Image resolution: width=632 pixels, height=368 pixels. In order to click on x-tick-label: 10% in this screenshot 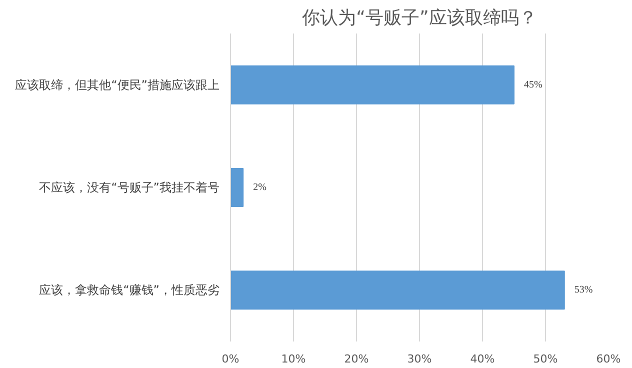, I will do `click(293, 359)`.